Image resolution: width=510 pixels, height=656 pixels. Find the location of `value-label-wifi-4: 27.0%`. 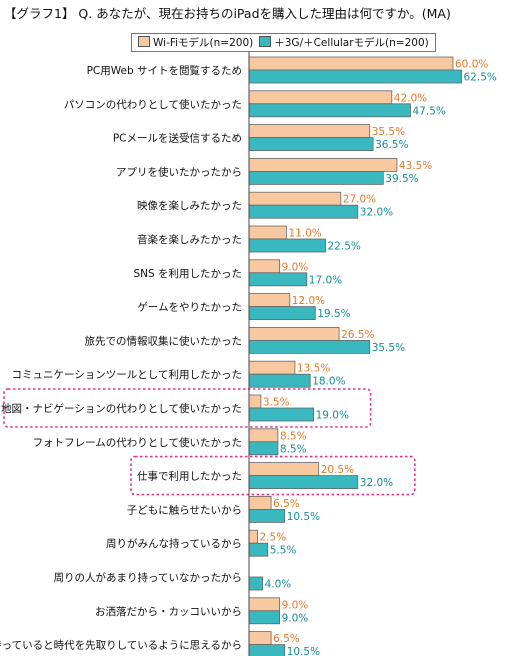

value-label-wifi-4: 27.0% is located at coordinates (359, 200).